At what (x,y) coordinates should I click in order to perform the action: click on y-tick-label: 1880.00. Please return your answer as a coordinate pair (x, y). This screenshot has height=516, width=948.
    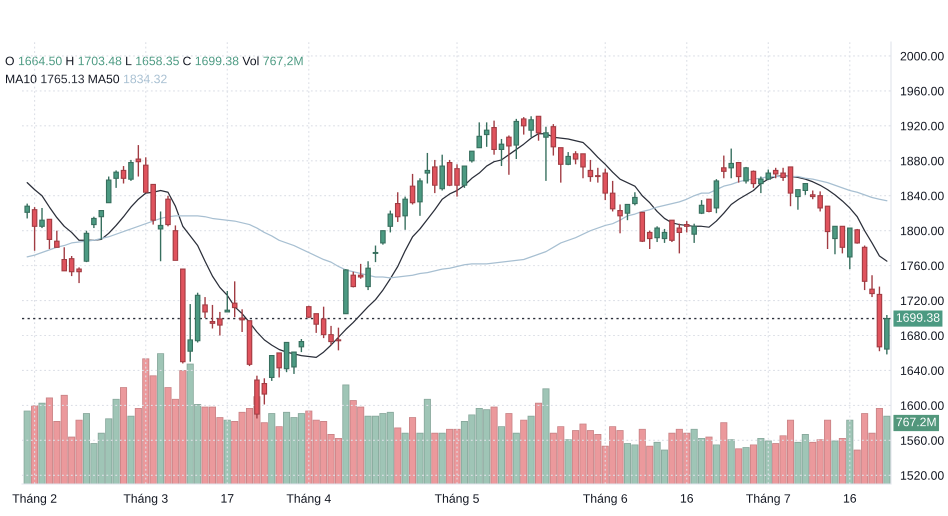
    Looking at the image, I should click on (922, 161).